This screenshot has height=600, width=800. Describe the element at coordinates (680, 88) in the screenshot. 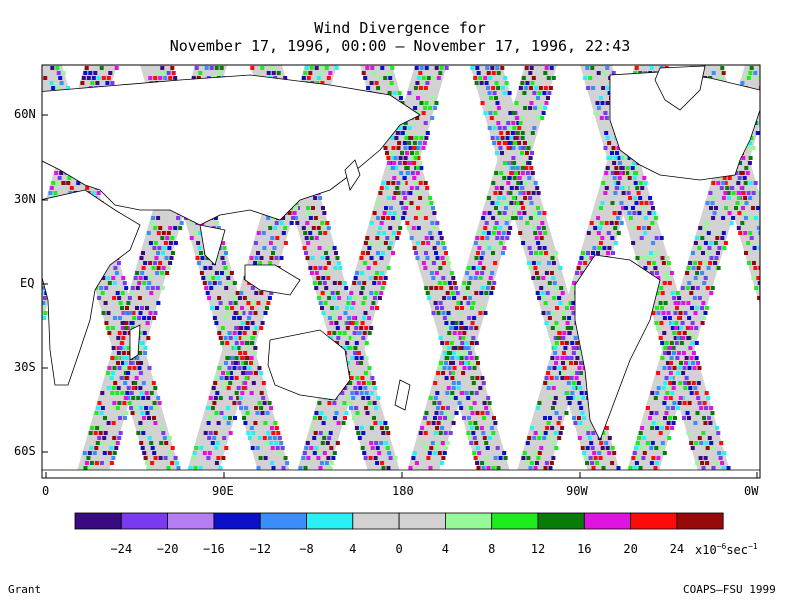

I see `greenland` at that location.